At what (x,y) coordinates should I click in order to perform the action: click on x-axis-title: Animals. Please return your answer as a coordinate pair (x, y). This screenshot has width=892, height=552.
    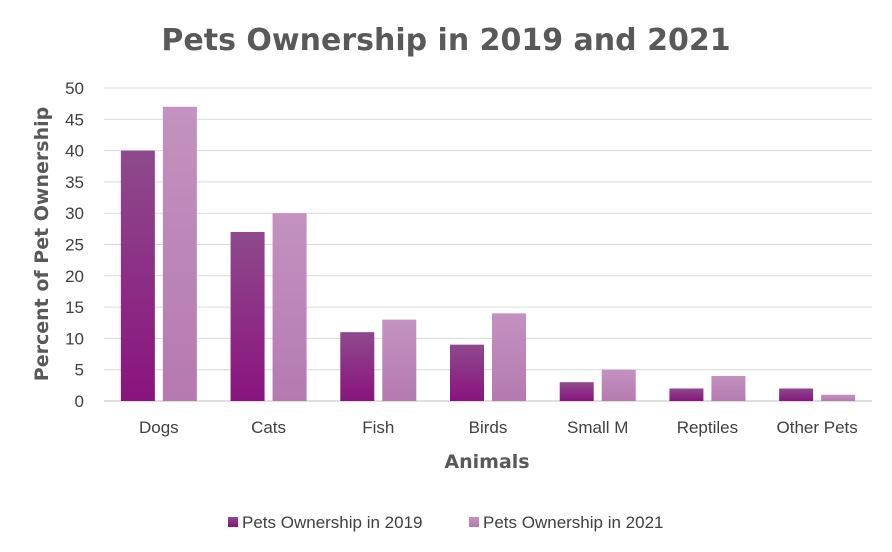
    Looking at the image, I should click on (486, 462).